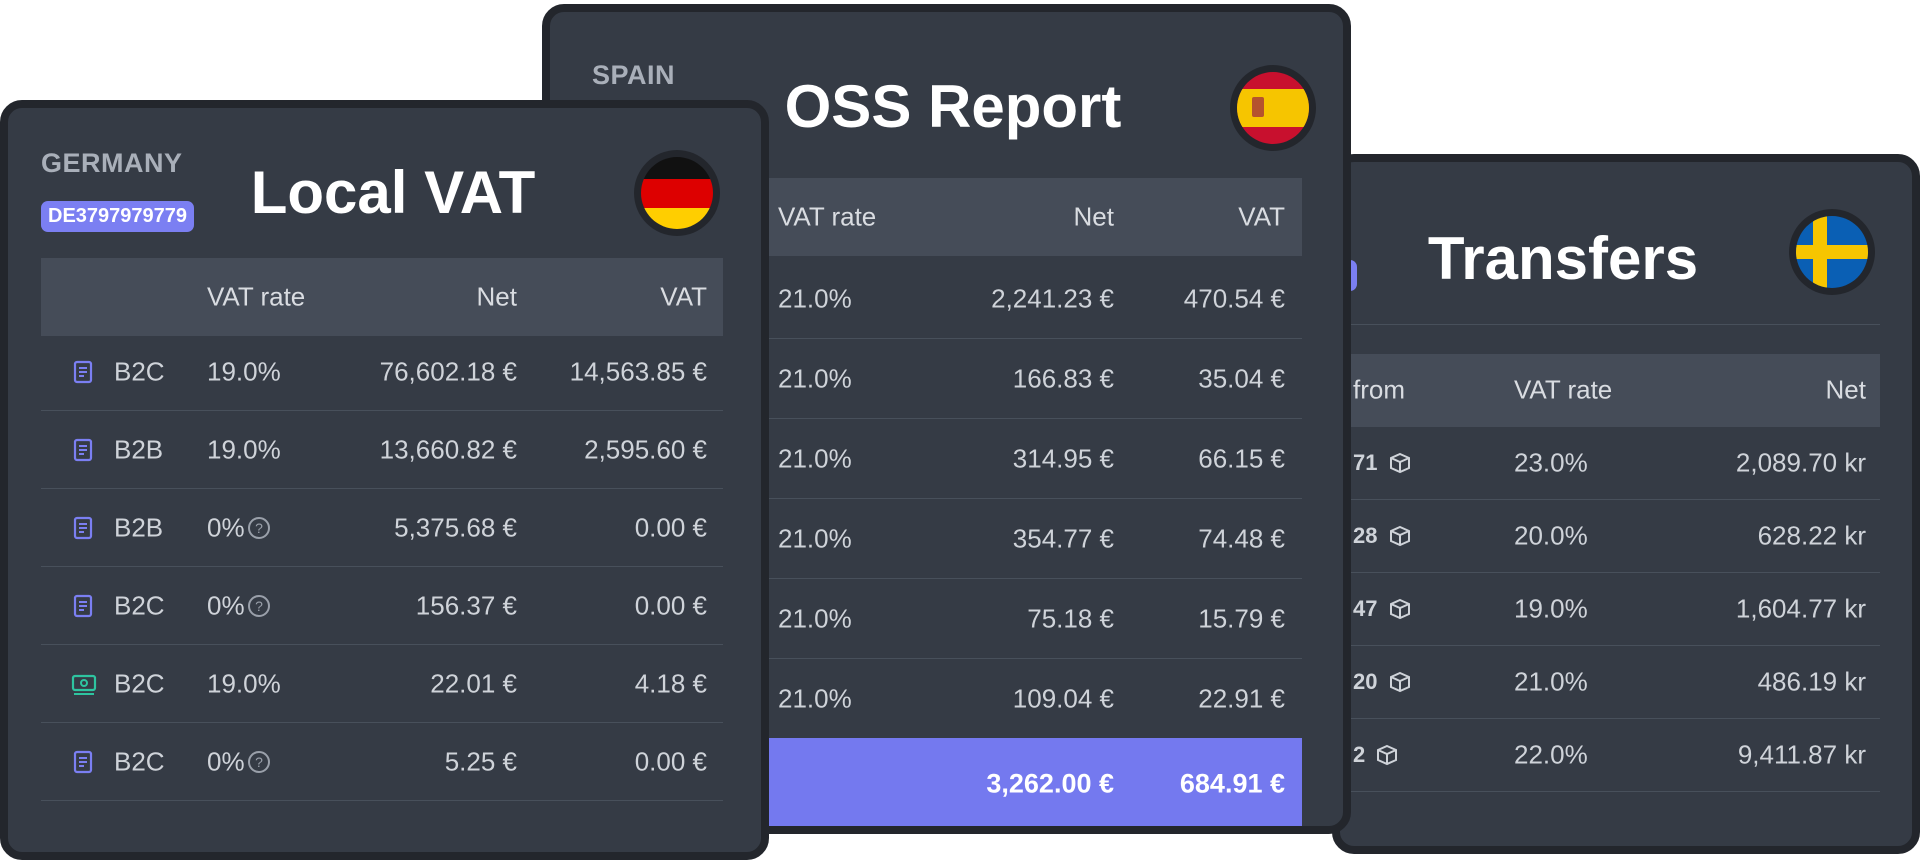  I want to click on card-title: Local VAT, so click(393, 192).